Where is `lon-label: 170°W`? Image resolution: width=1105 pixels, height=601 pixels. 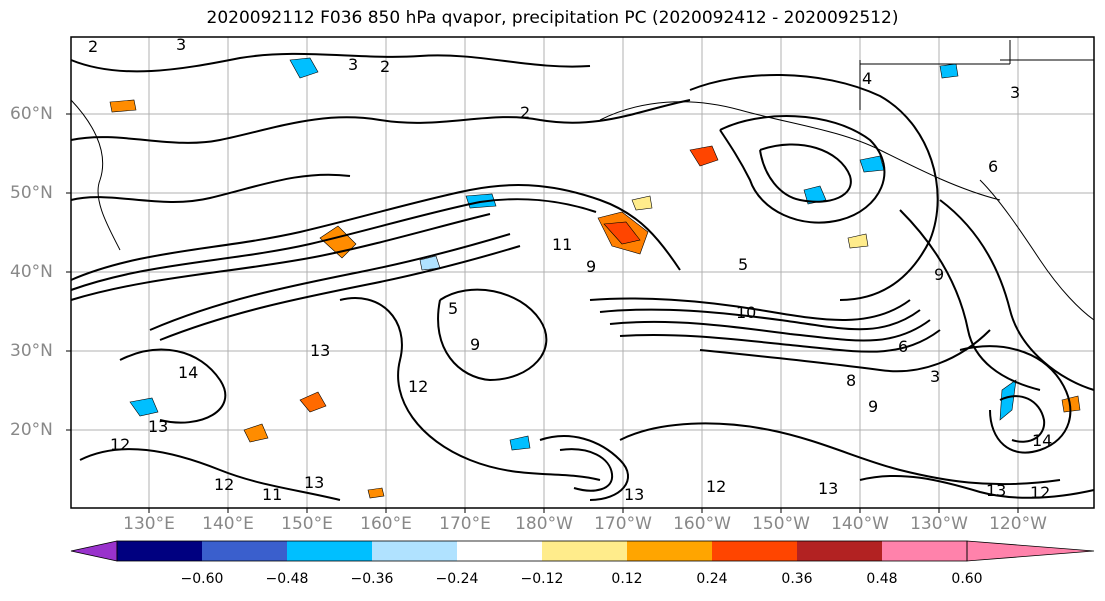 lon-label: 170°W is located at coordinates (623, 524).